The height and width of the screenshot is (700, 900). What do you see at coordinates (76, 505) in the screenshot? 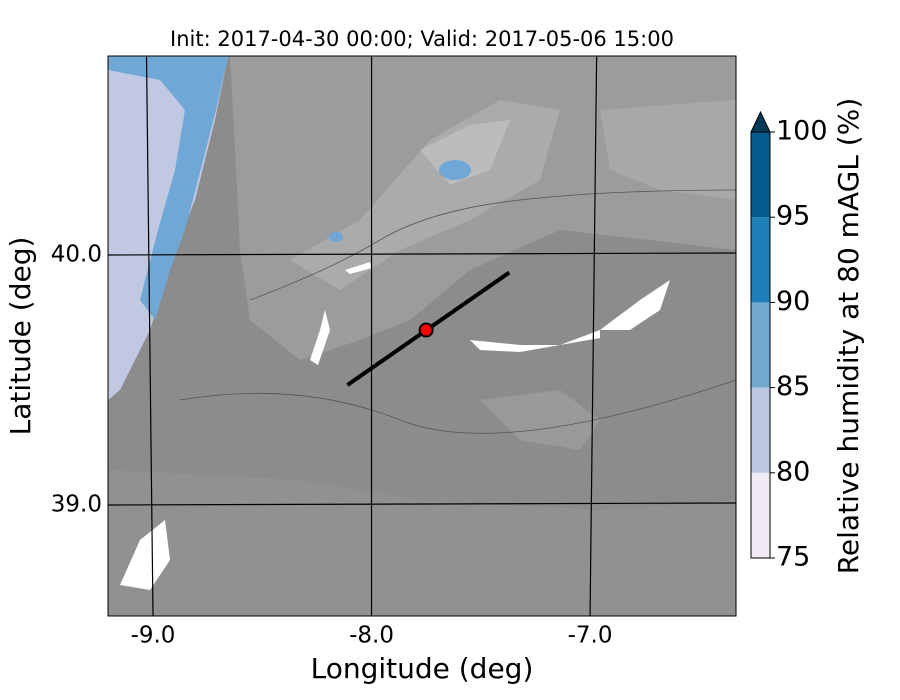
I see `y-tick-label: 39.0` at bounding box center [76, 505].